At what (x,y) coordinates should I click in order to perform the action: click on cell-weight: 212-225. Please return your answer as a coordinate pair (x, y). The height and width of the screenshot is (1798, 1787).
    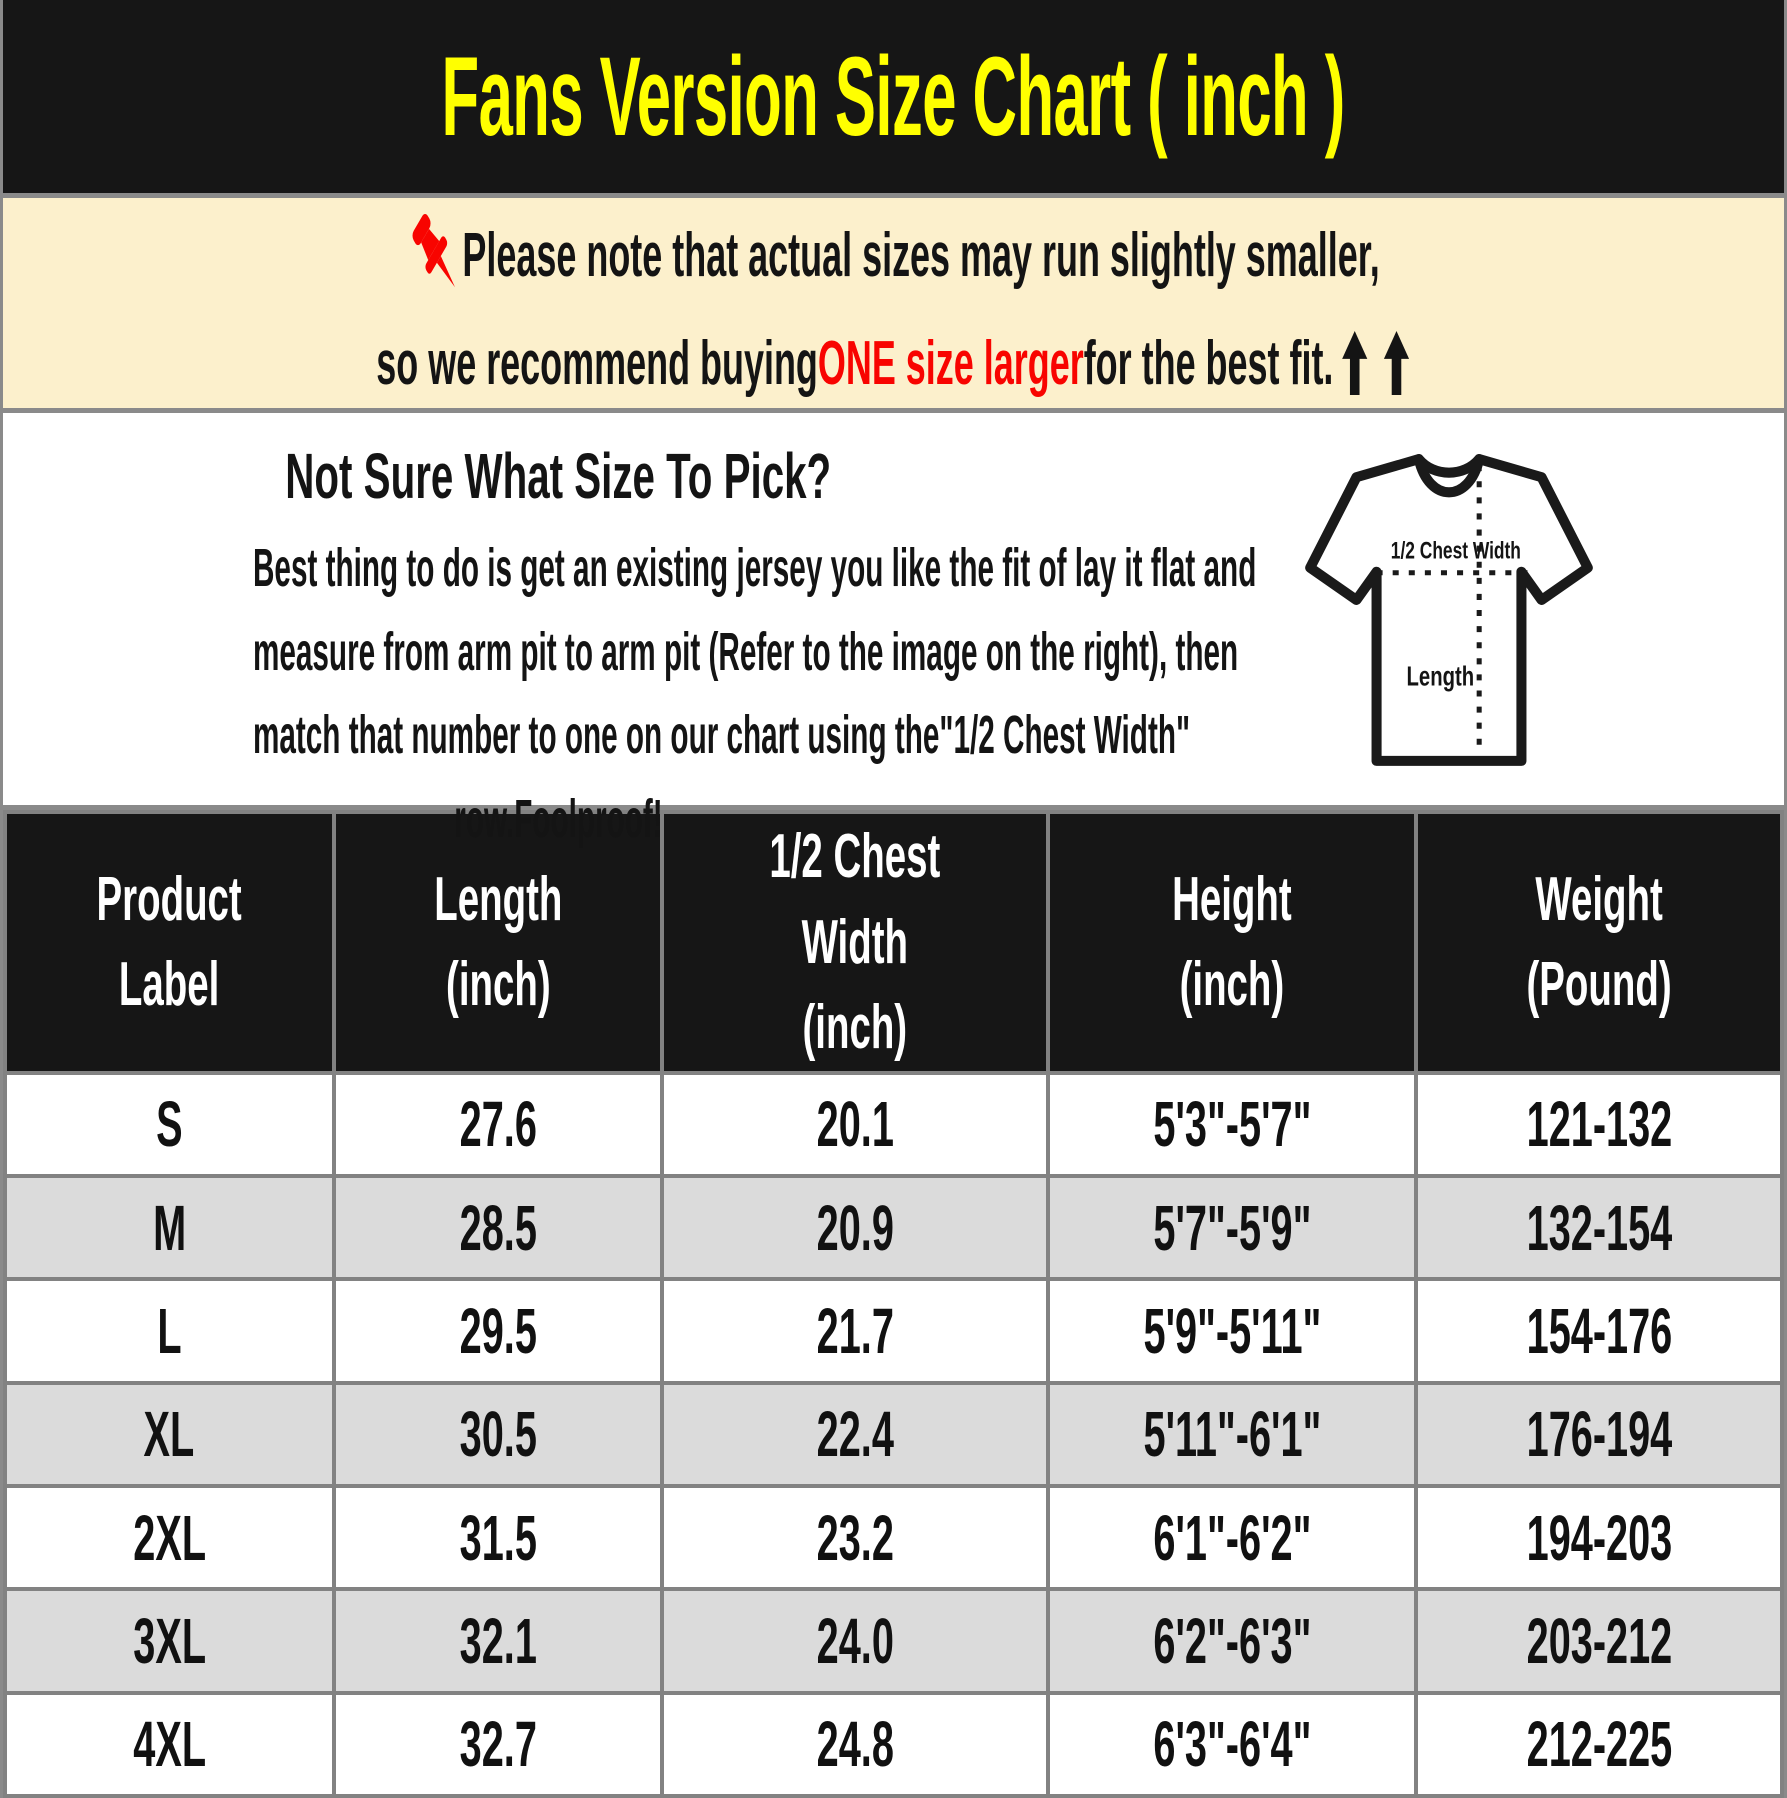
    Looking at the image, I should click on (1598, 1744).